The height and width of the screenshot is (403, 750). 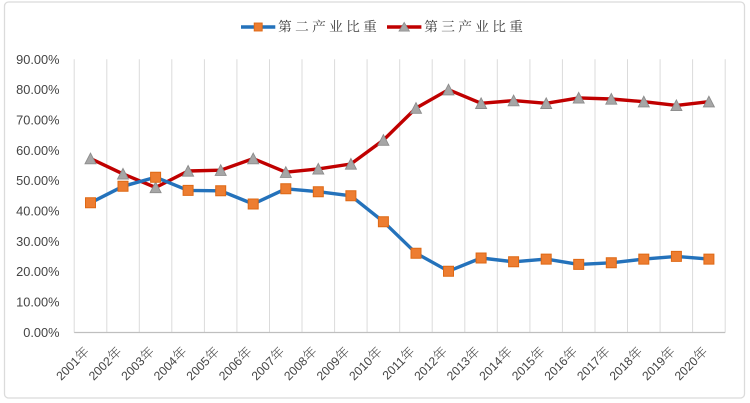 What do you see at coordinates (37, 150) in the screenshot?
I see `svg-text: 60.00%` at bounding box center [37, 150].